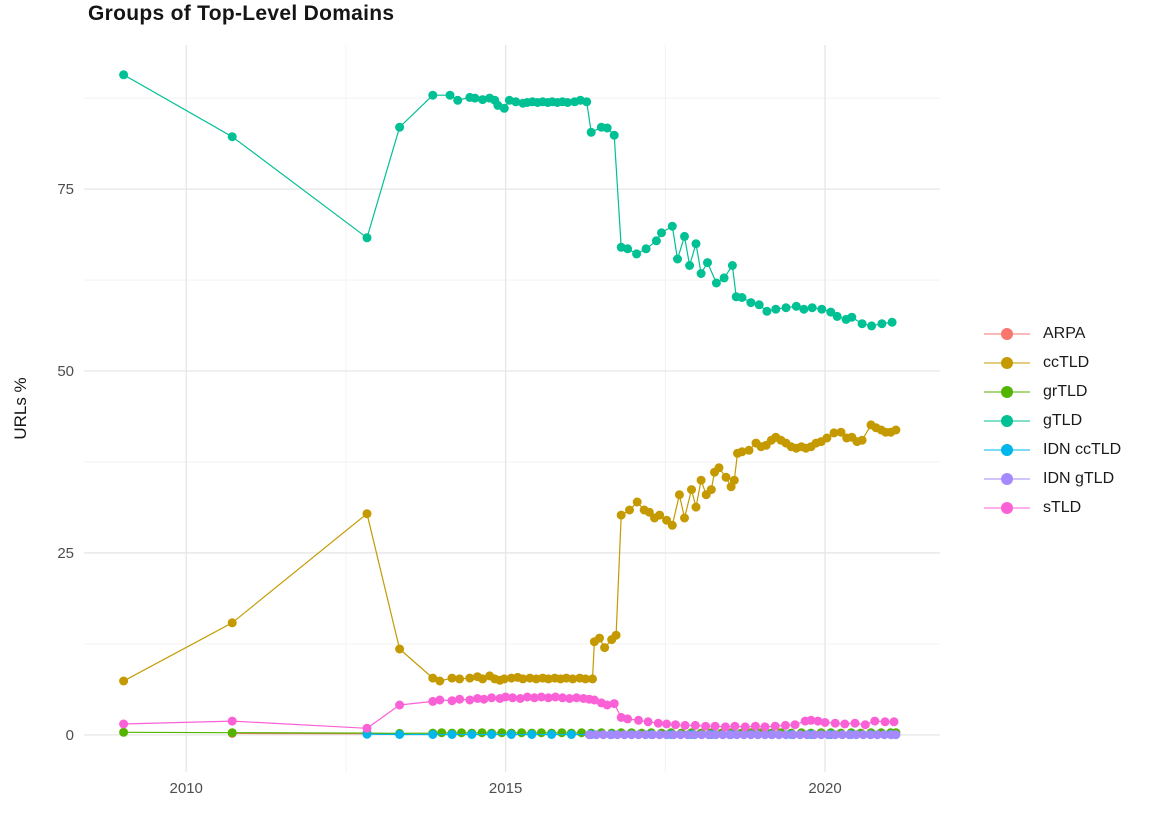 The image size is (1164, 832). What do you see at coordinates (65, 553) in the screenshot?
I see `y-tick-label-25: 25` at bounding box center [65, 553].